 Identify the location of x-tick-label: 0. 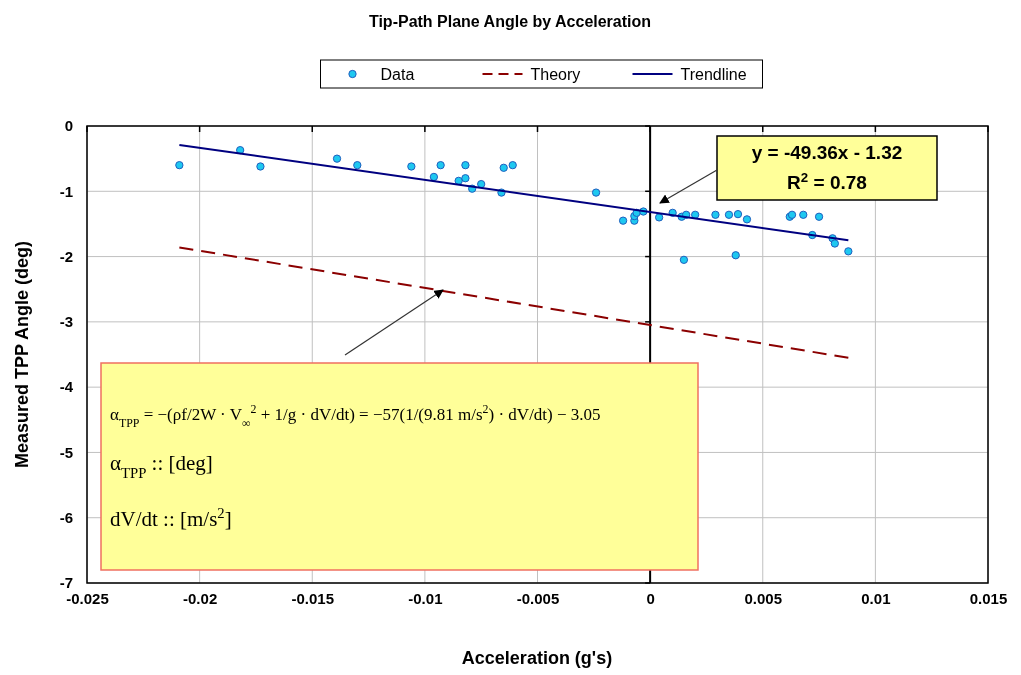
(650, 598).